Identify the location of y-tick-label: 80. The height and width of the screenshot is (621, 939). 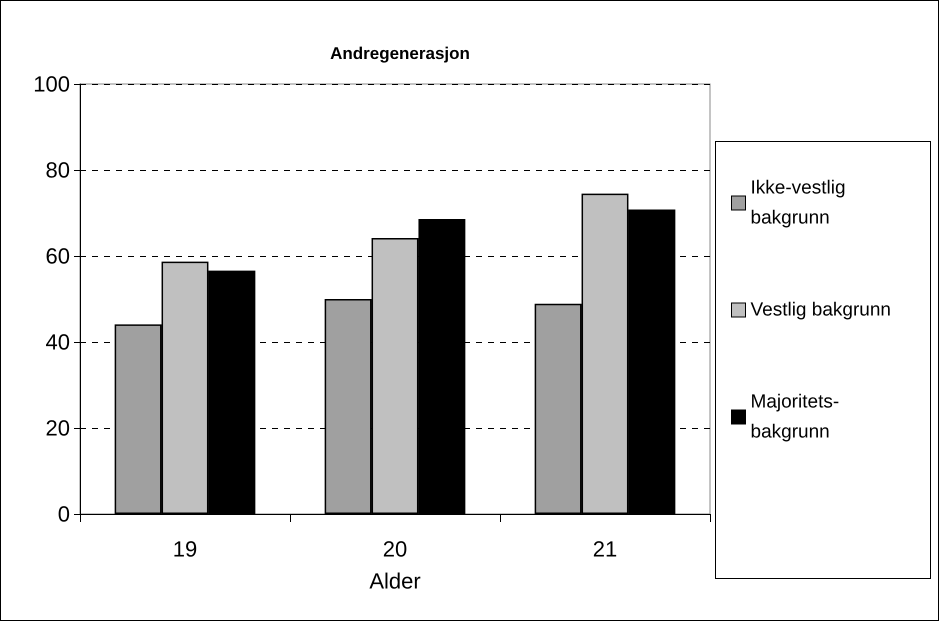
(58, 170).